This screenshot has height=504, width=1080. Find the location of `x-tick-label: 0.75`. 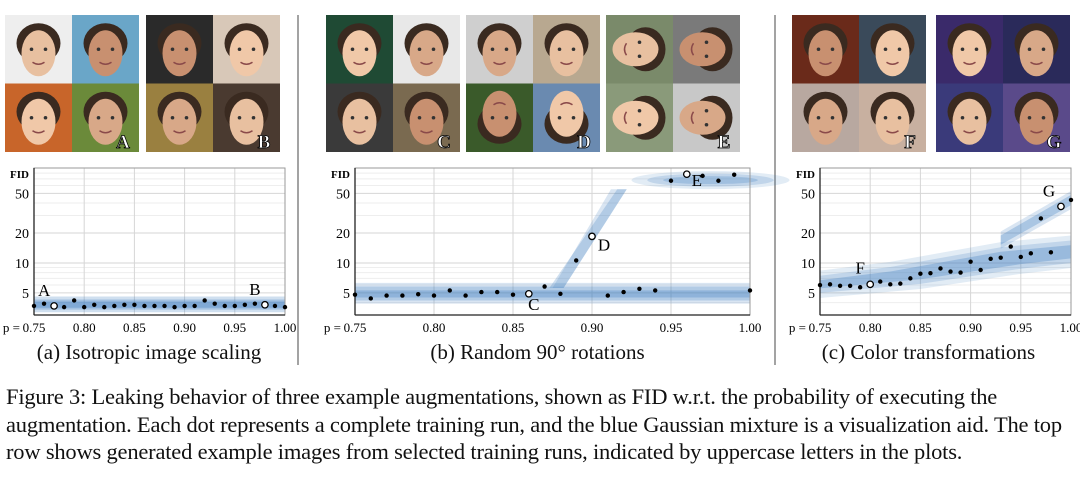

x-tick-label: 0.75 is located at coordinates (34, 327).